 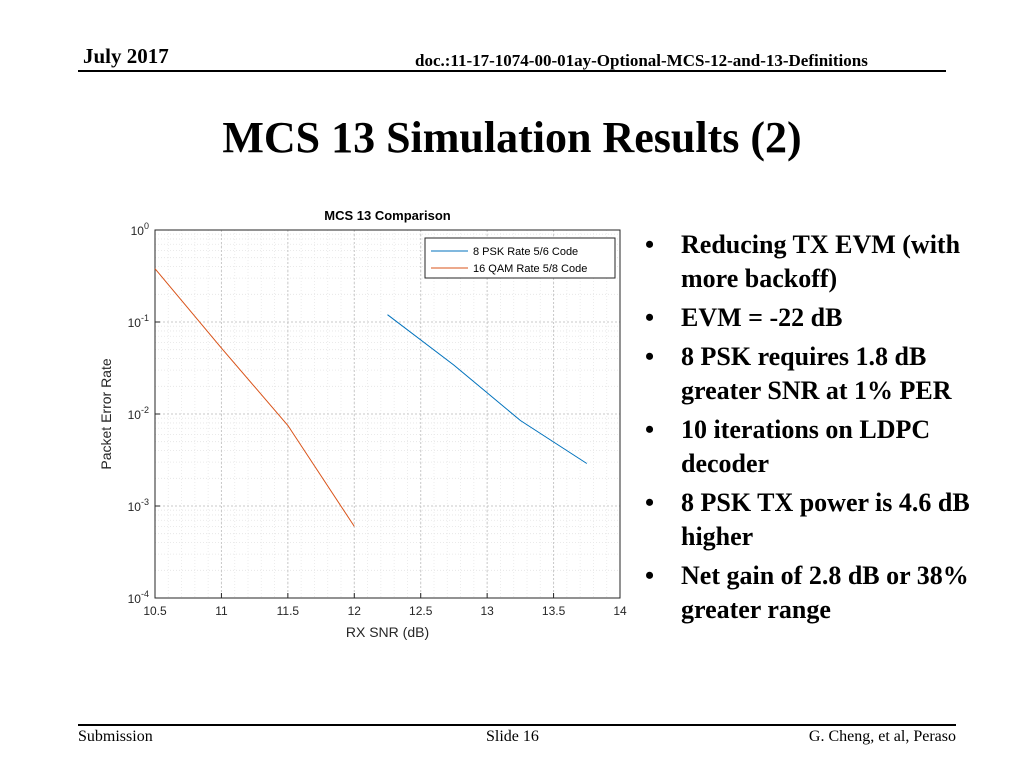 What do you see at coordinates (421, 611) in the screenshot?
I see `x-tick-label: 12.5` at bounding box center [421, 611].